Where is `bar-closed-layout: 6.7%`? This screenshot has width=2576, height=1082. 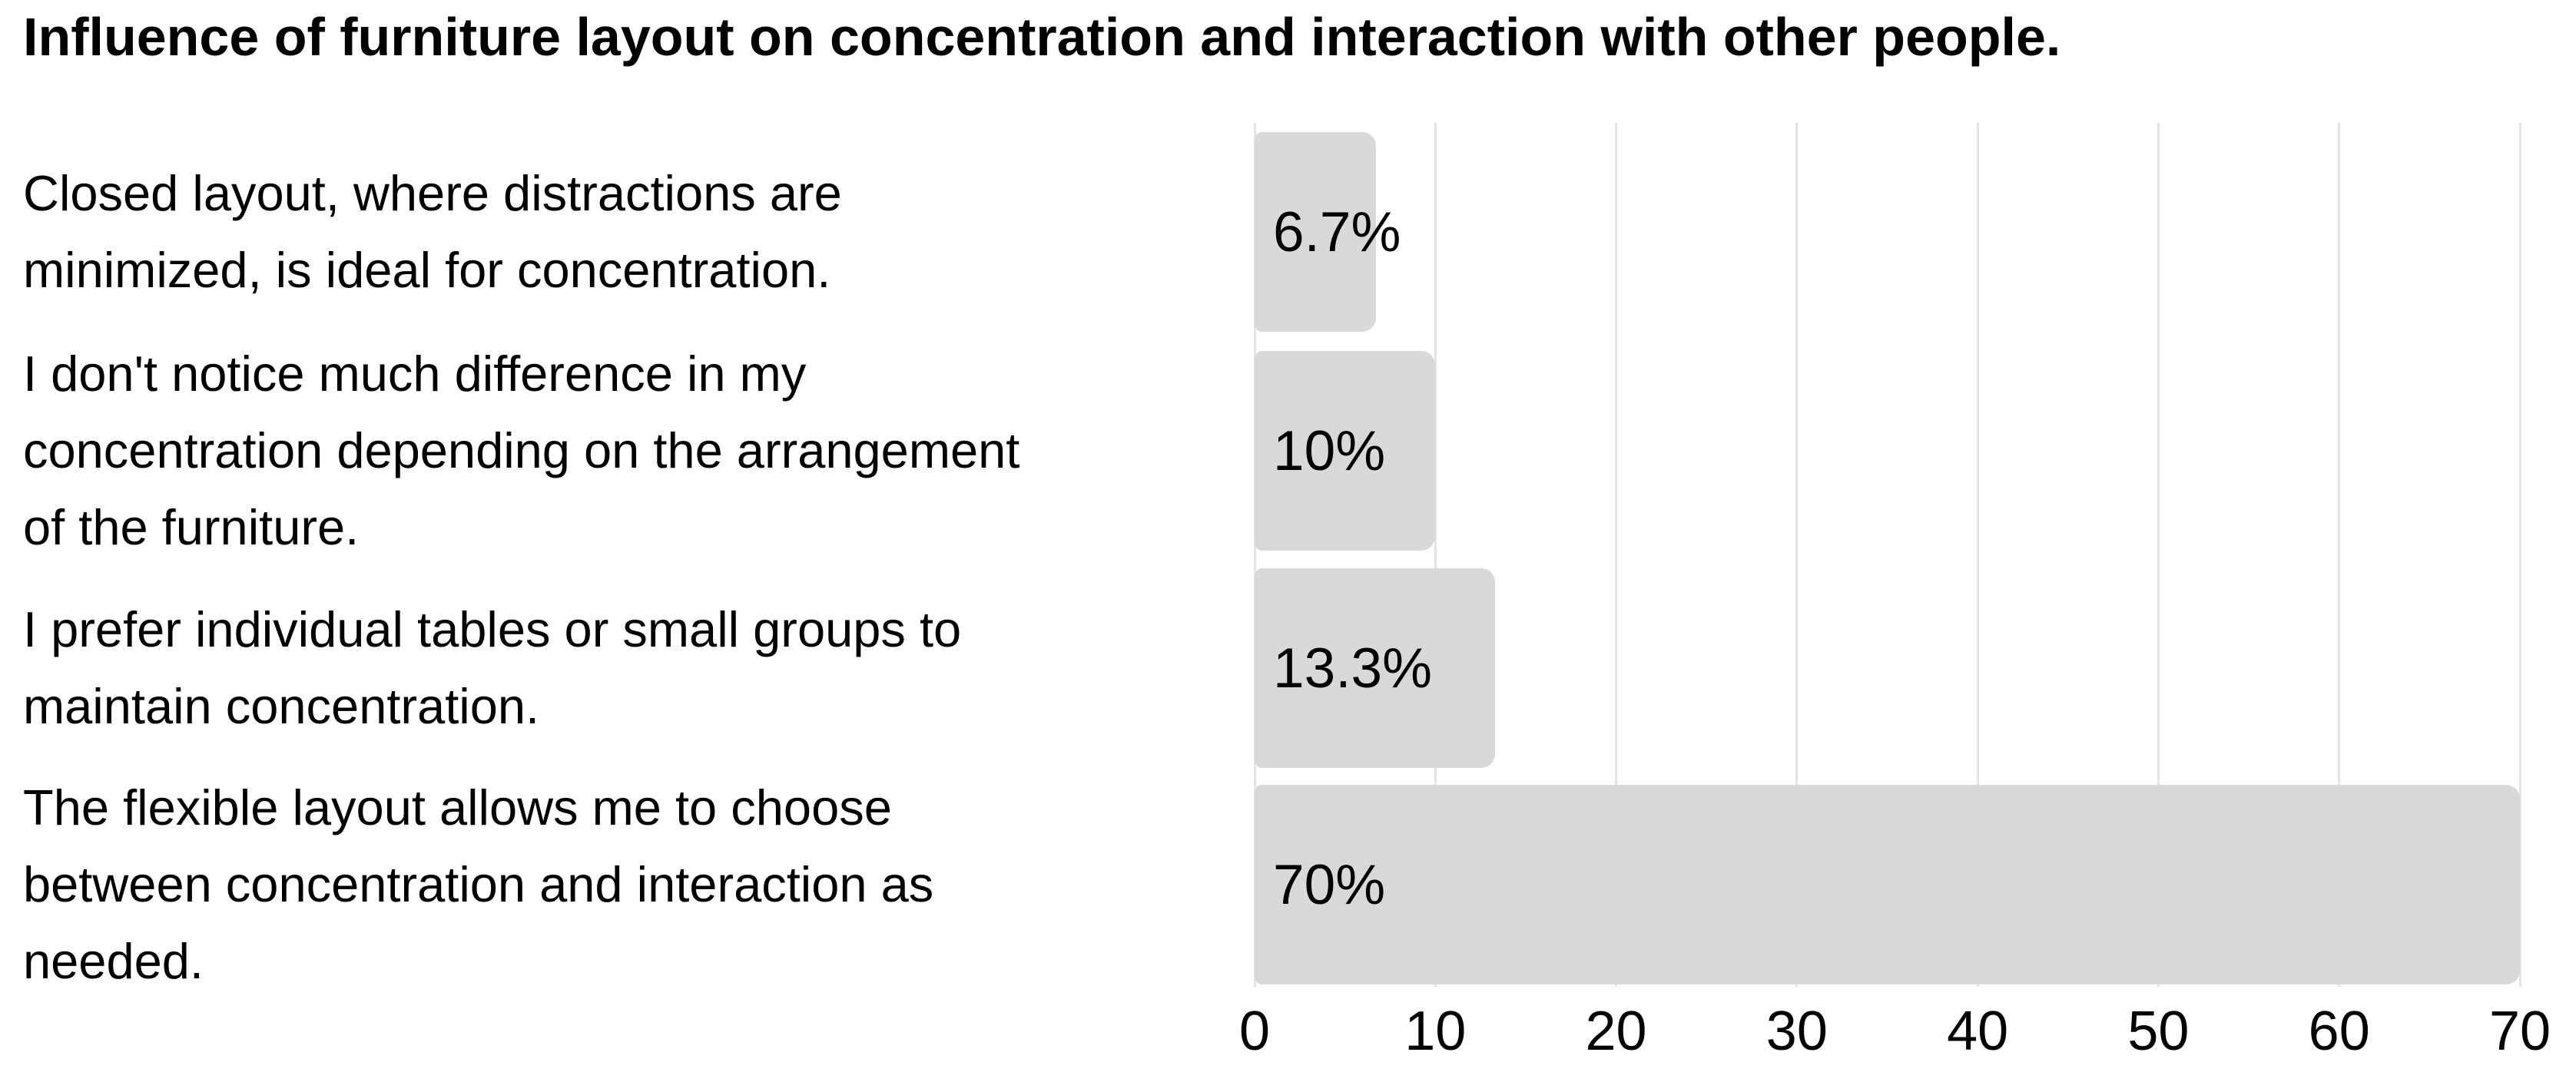 bar-closed-layout: 6.7% is located at coordinates (1328, 232).